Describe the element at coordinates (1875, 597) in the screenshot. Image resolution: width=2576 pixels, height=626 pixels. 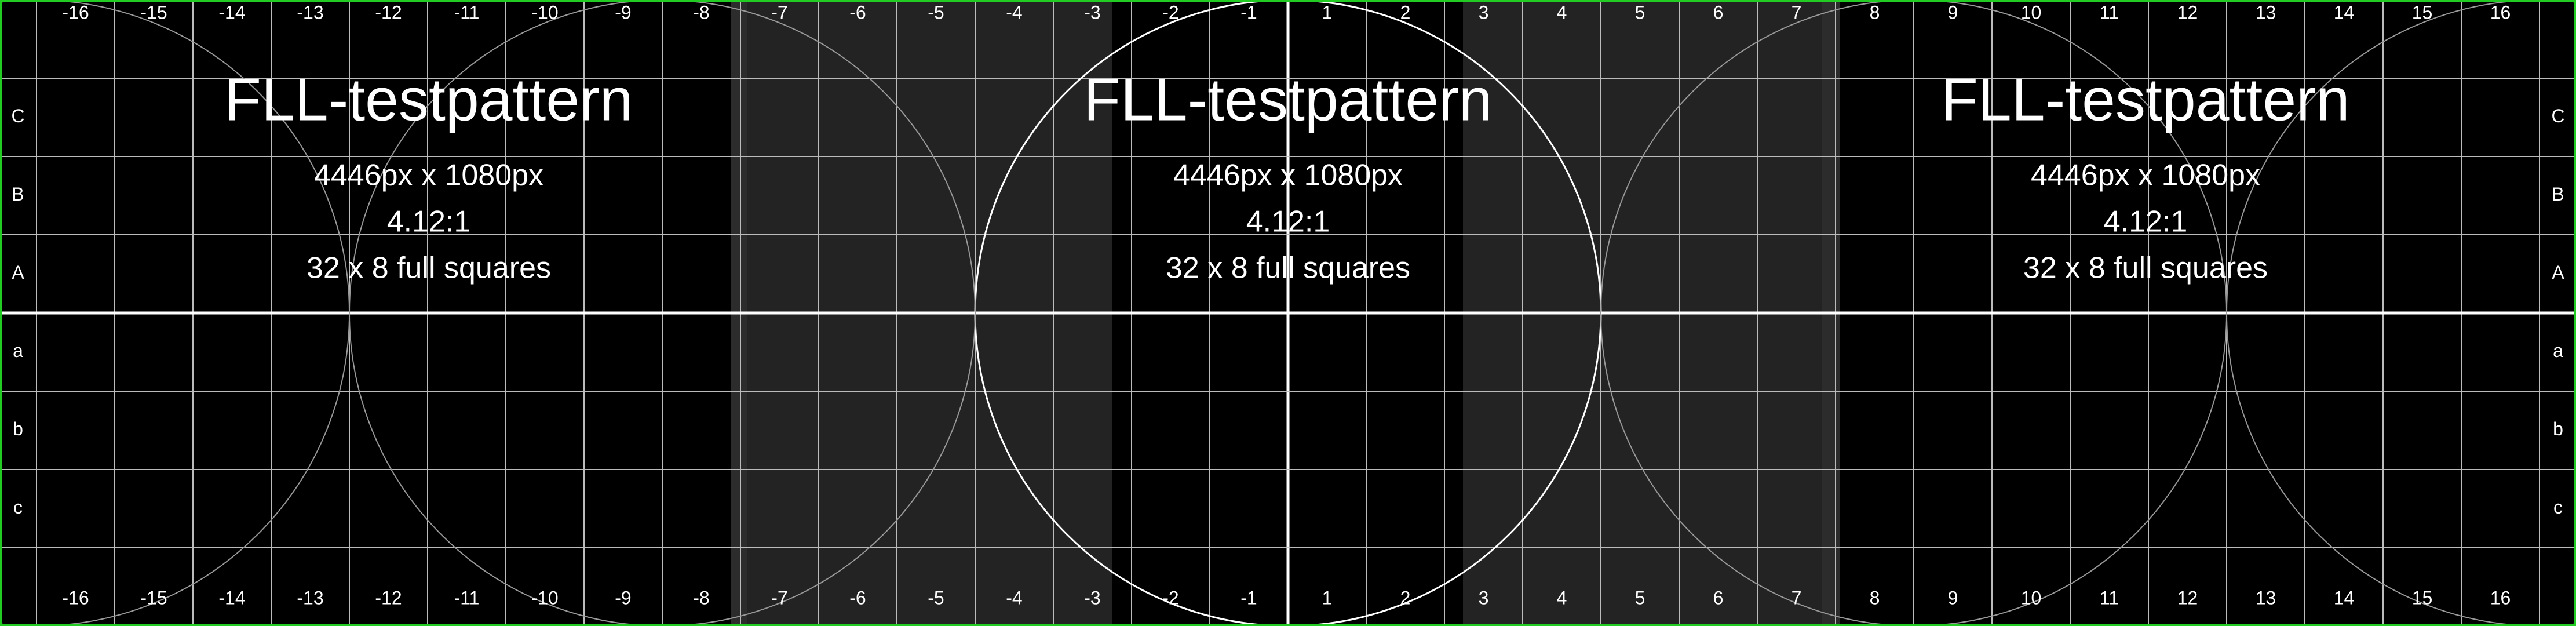
I see `column-label-bottom: 8` at that location.